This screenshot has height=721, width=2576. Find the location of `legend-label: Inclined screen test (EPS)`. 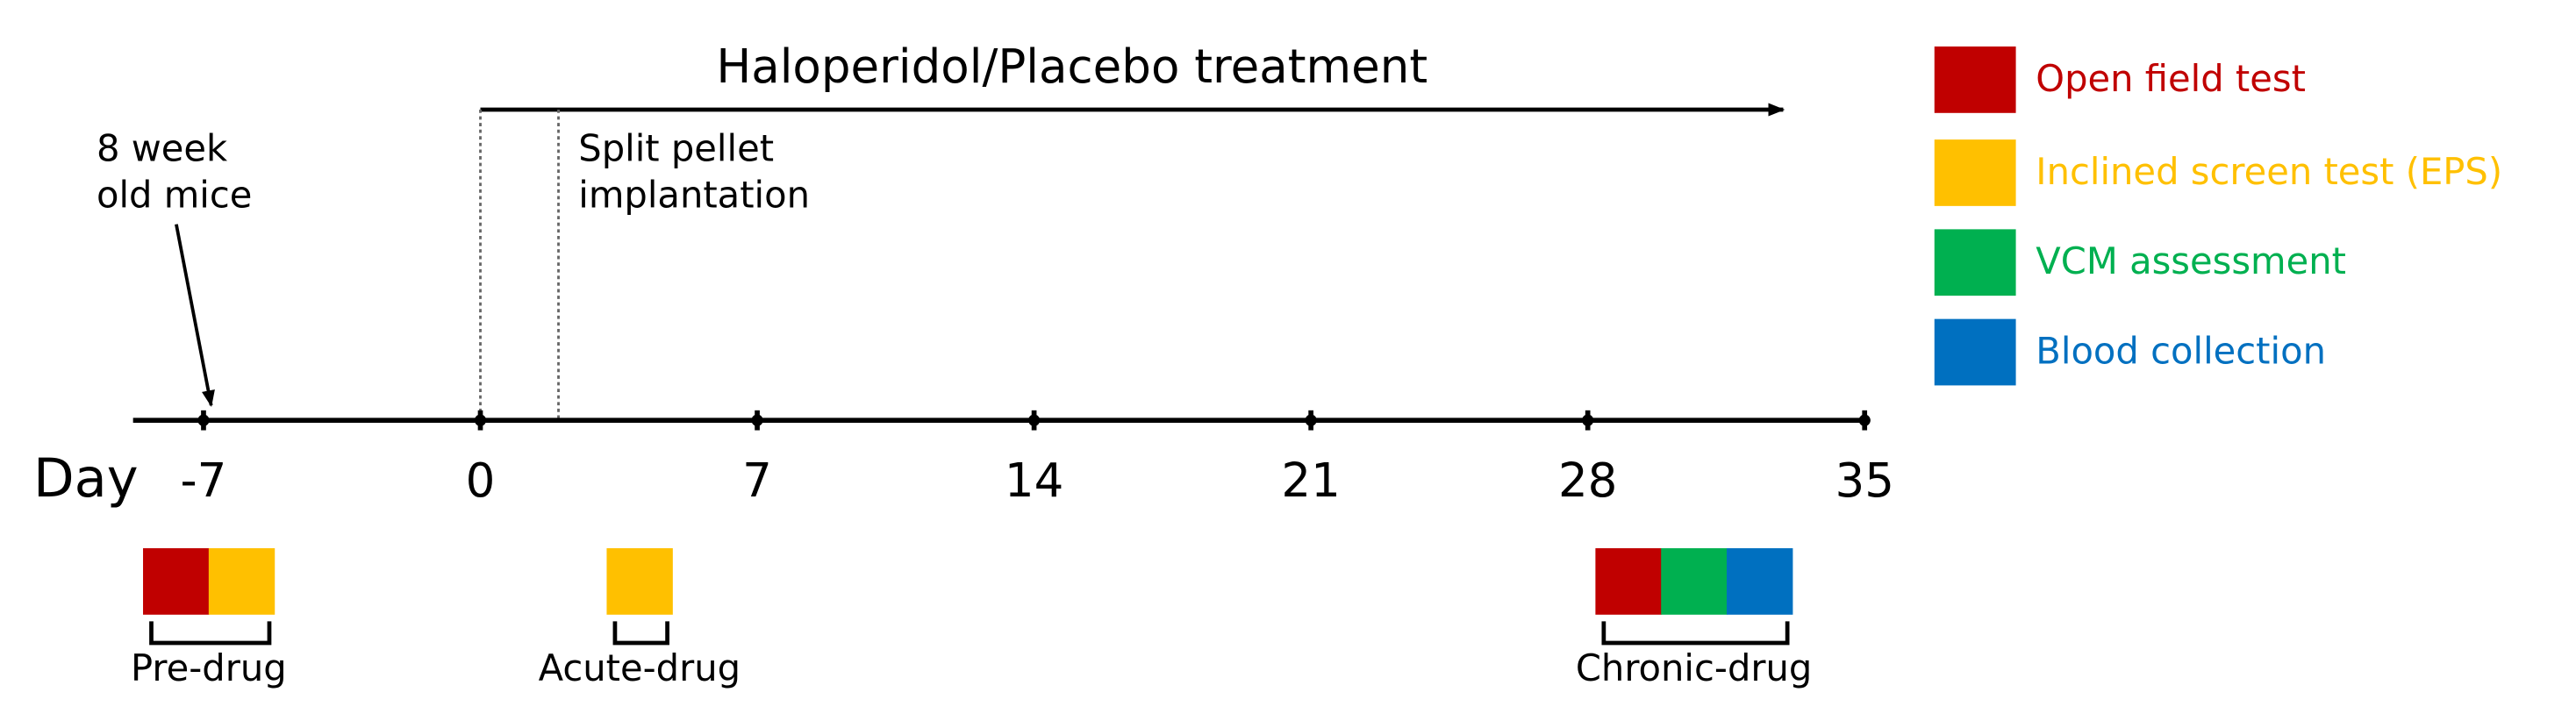

legend-label: Inclined screen test (EPS) is located at coordinates (2269, 171).